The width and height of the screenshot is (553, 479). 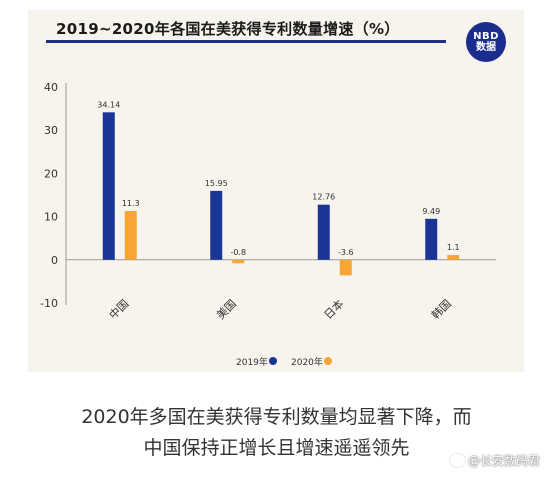 What do you see at coordinates (346, 252) in the screenshot?
I see `data-label: -3.6` at bounding box center [346, 252].